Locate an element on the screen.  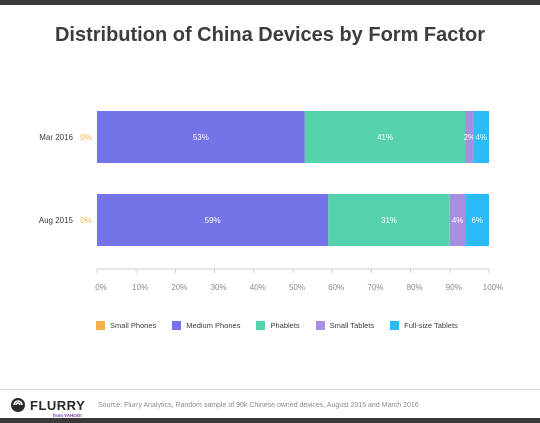
legend-label: Medium Phones is located at coordinates (213, 325).